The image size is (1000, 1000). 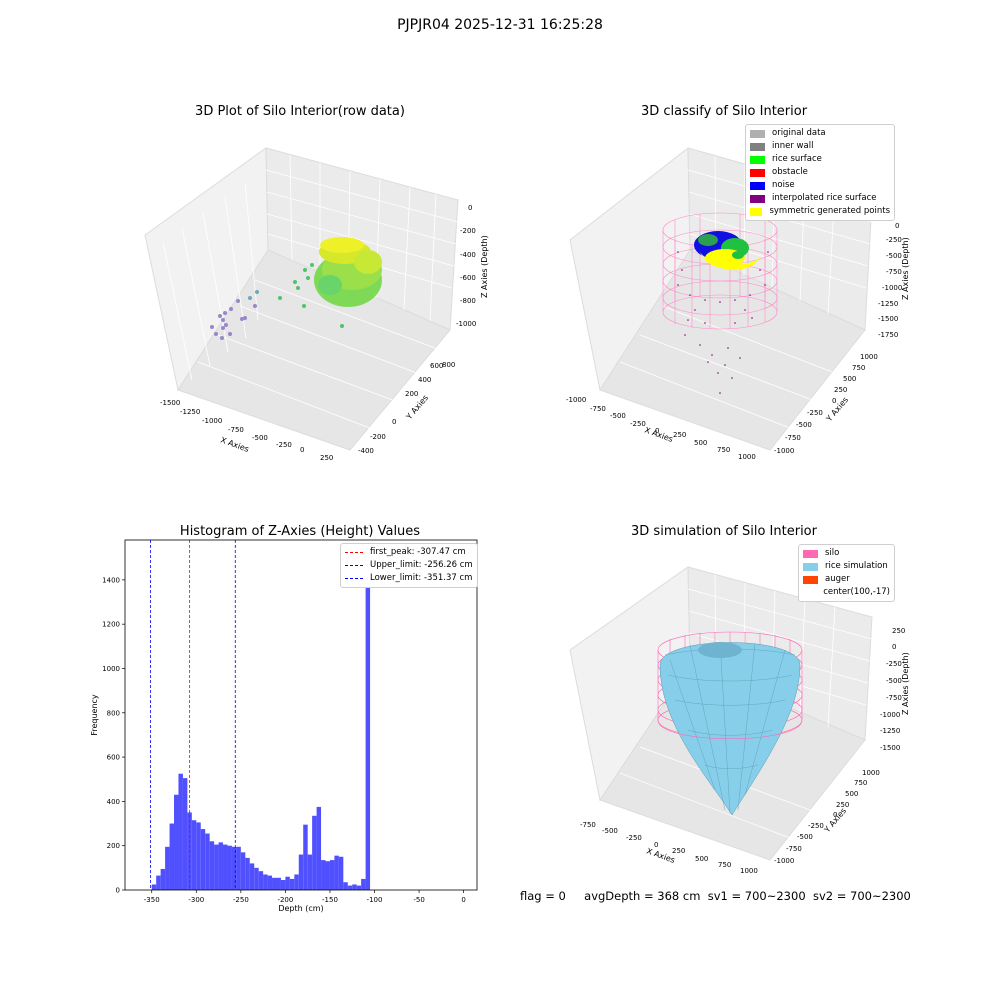 What do you see at coordinates (905, 268) in the screenshot?
I see `classify-zlabel: Z Axies (Depth)` at bounding box center [905, 268].